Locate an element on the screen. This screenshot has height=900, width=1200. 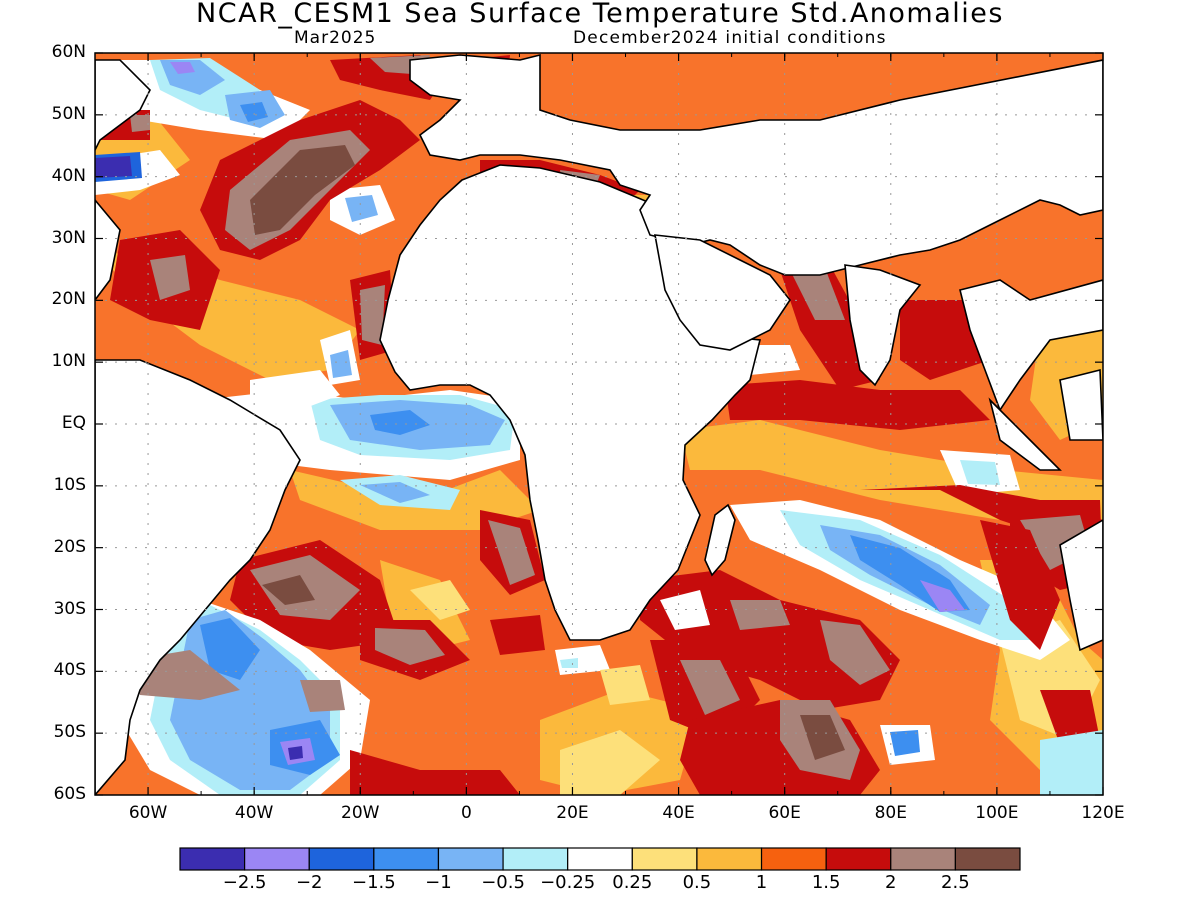
lat-tick-label: EQ is located at coordinates (73, 423).